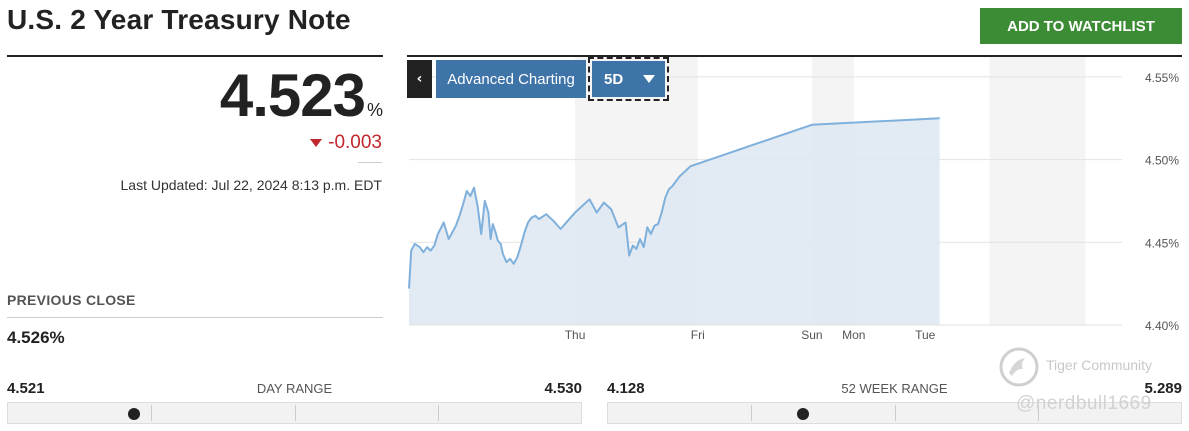  What do you see at coordinates (36, 337) in the screenshot?
I see `previous-close-value: 4.526%` at bounding box center [36, 337].